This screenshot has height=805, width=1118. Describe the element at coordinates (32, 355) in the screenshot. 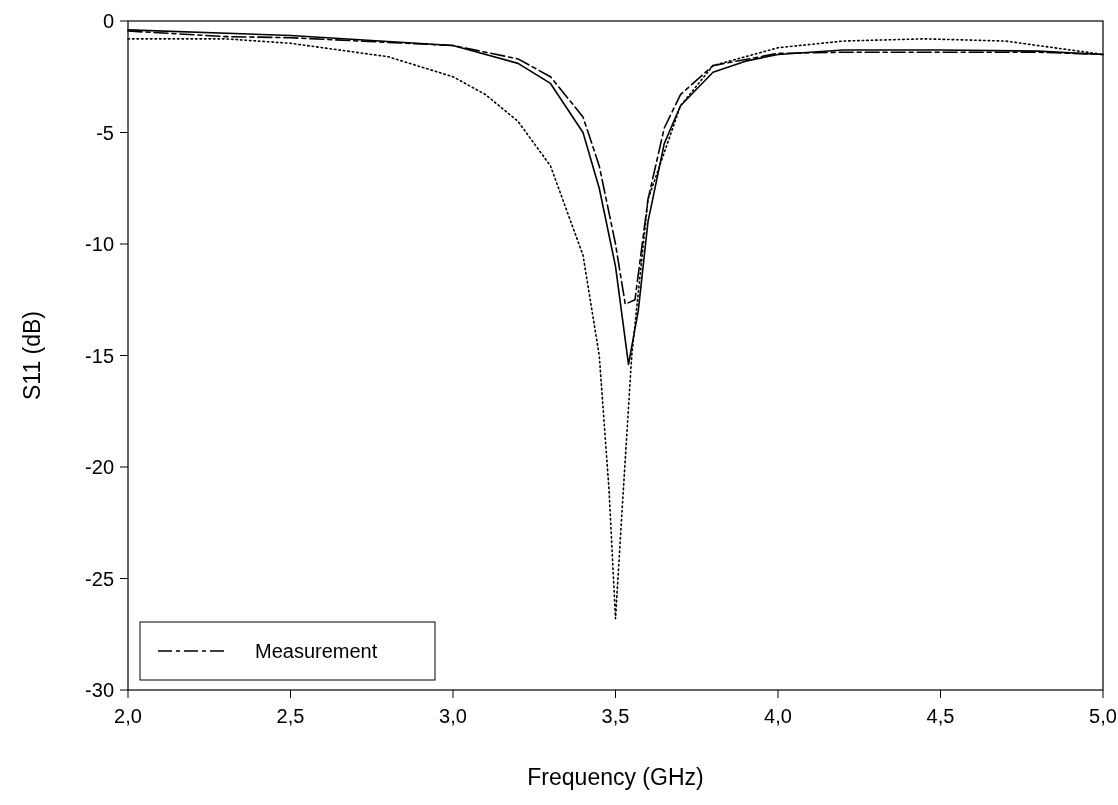

I see `y-axis-title: S11 (dB)` at that location.